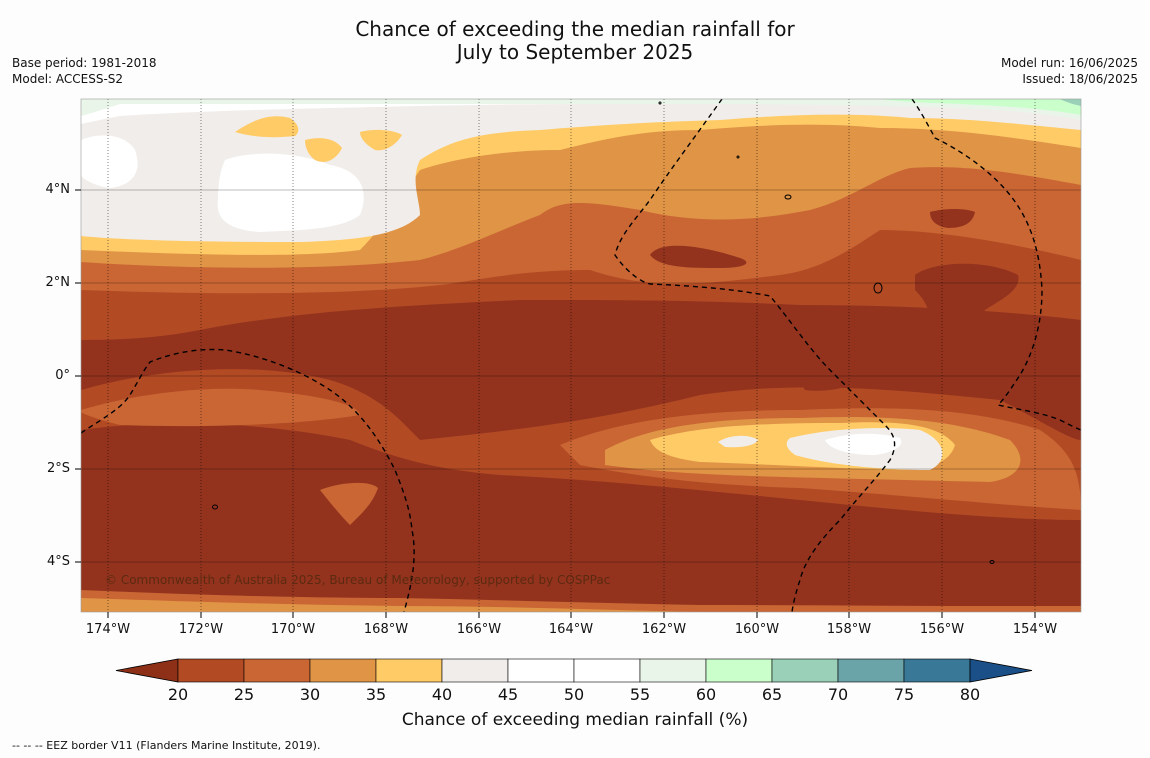 The width and height of the screenshot is (1150, 758). What do you see at coordinates (508, 694) in the screenshot?
I see `colorbar-tick-label: 45` at bounding box center [508, 694].